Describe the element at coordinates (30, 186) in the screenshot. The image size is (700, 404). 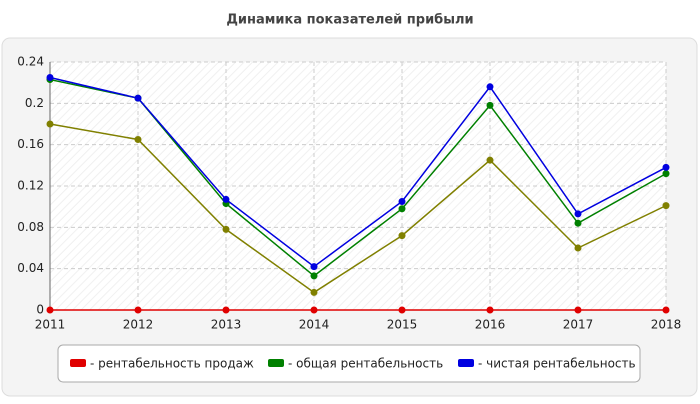
I see `y-tick-label: 0.12` at that location.